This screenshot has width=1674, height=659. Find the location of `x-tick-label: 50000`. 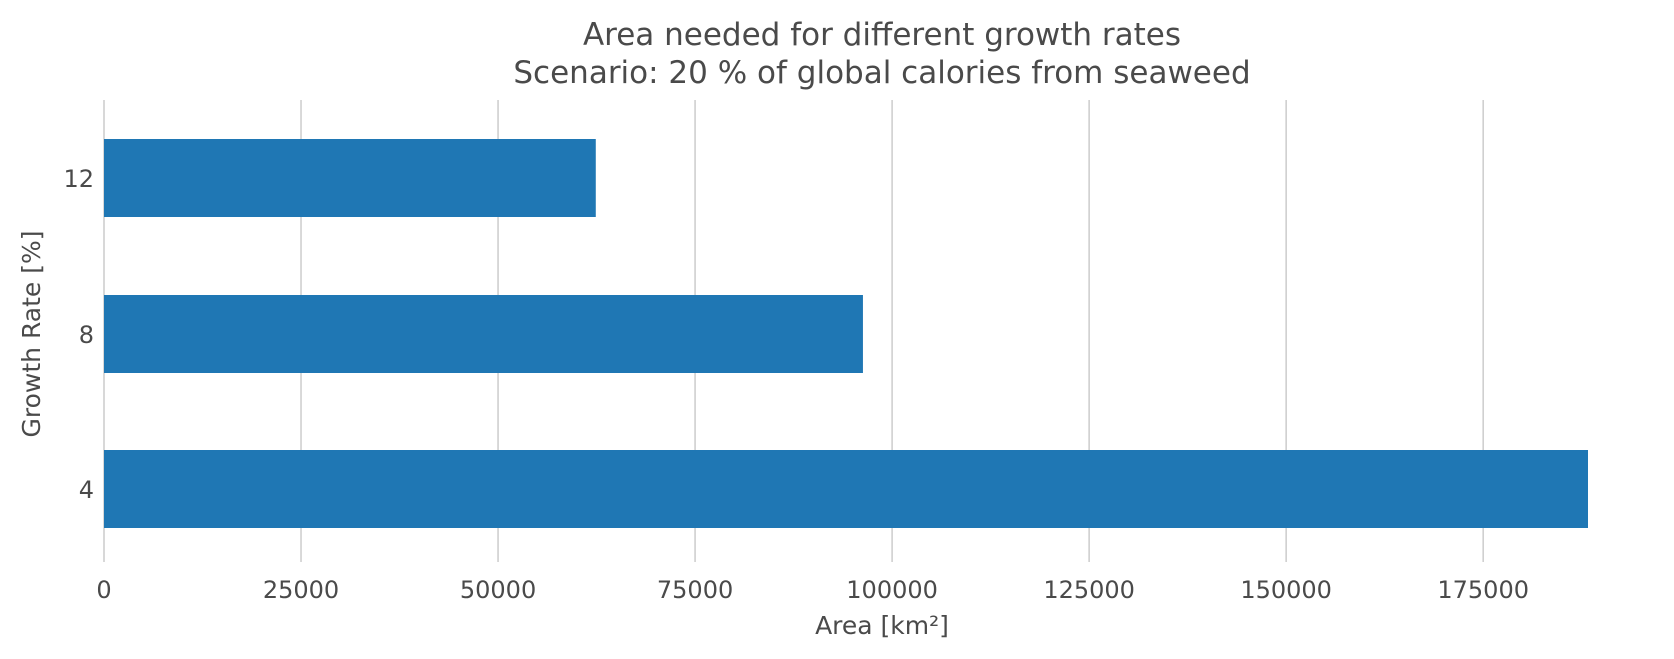

x-tick-label: 50000 is located at coordinates (498, 590).